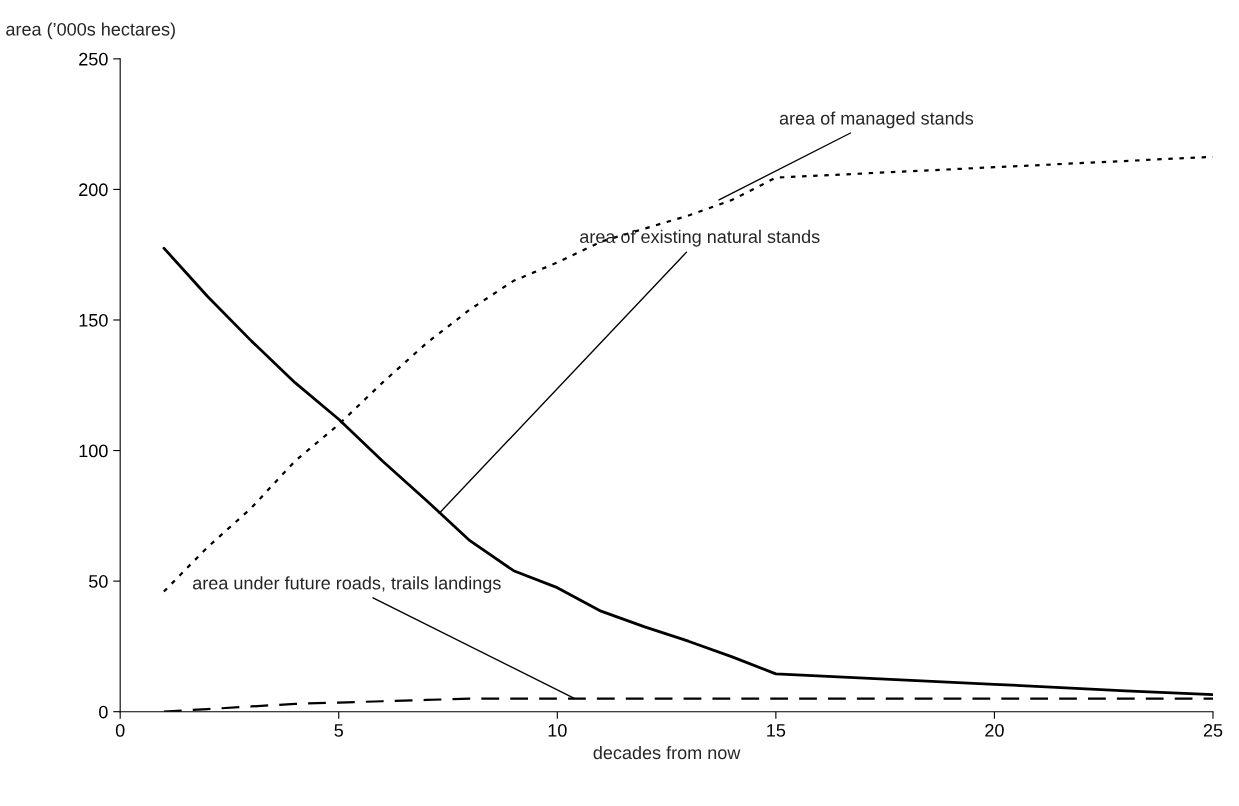  I want to click on x-tick-label: 0, so click(120, 730).